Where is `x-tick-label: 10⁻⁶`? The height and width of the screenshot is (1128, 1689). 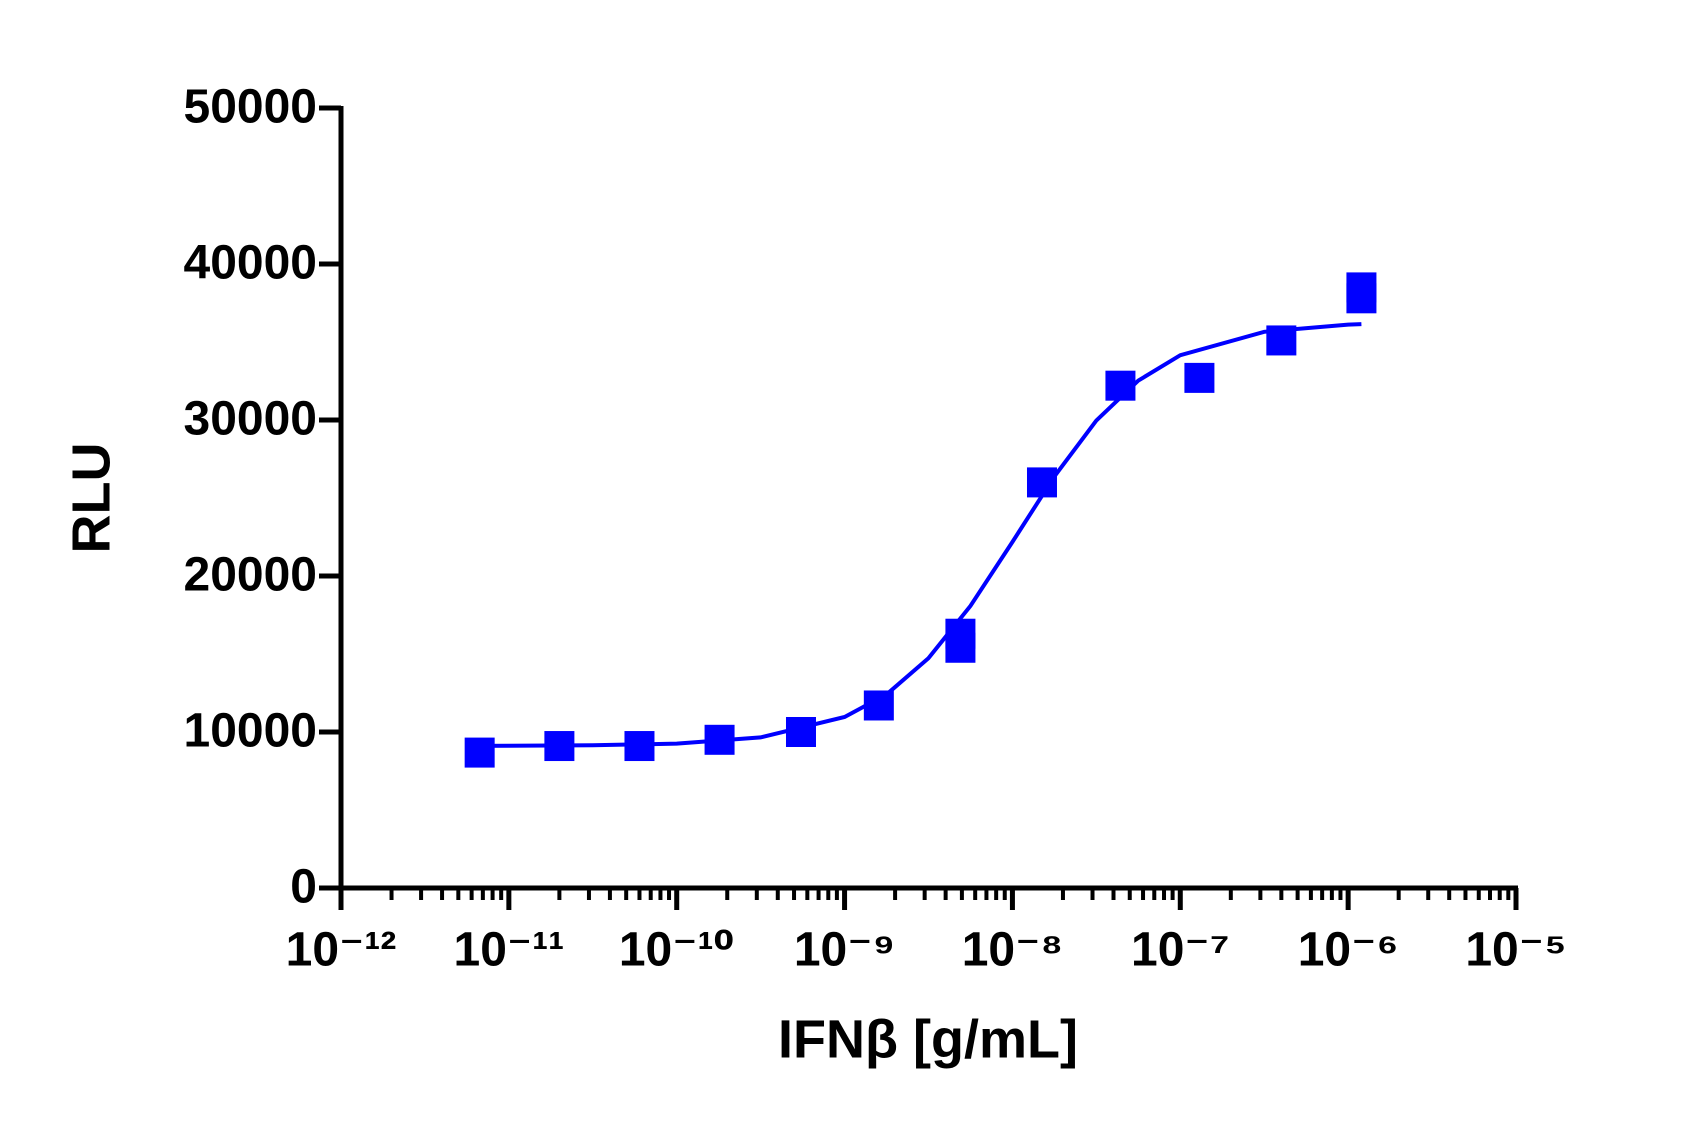
x-tick-label: 10⁻⁶ is located at coordinates (1348, 950).